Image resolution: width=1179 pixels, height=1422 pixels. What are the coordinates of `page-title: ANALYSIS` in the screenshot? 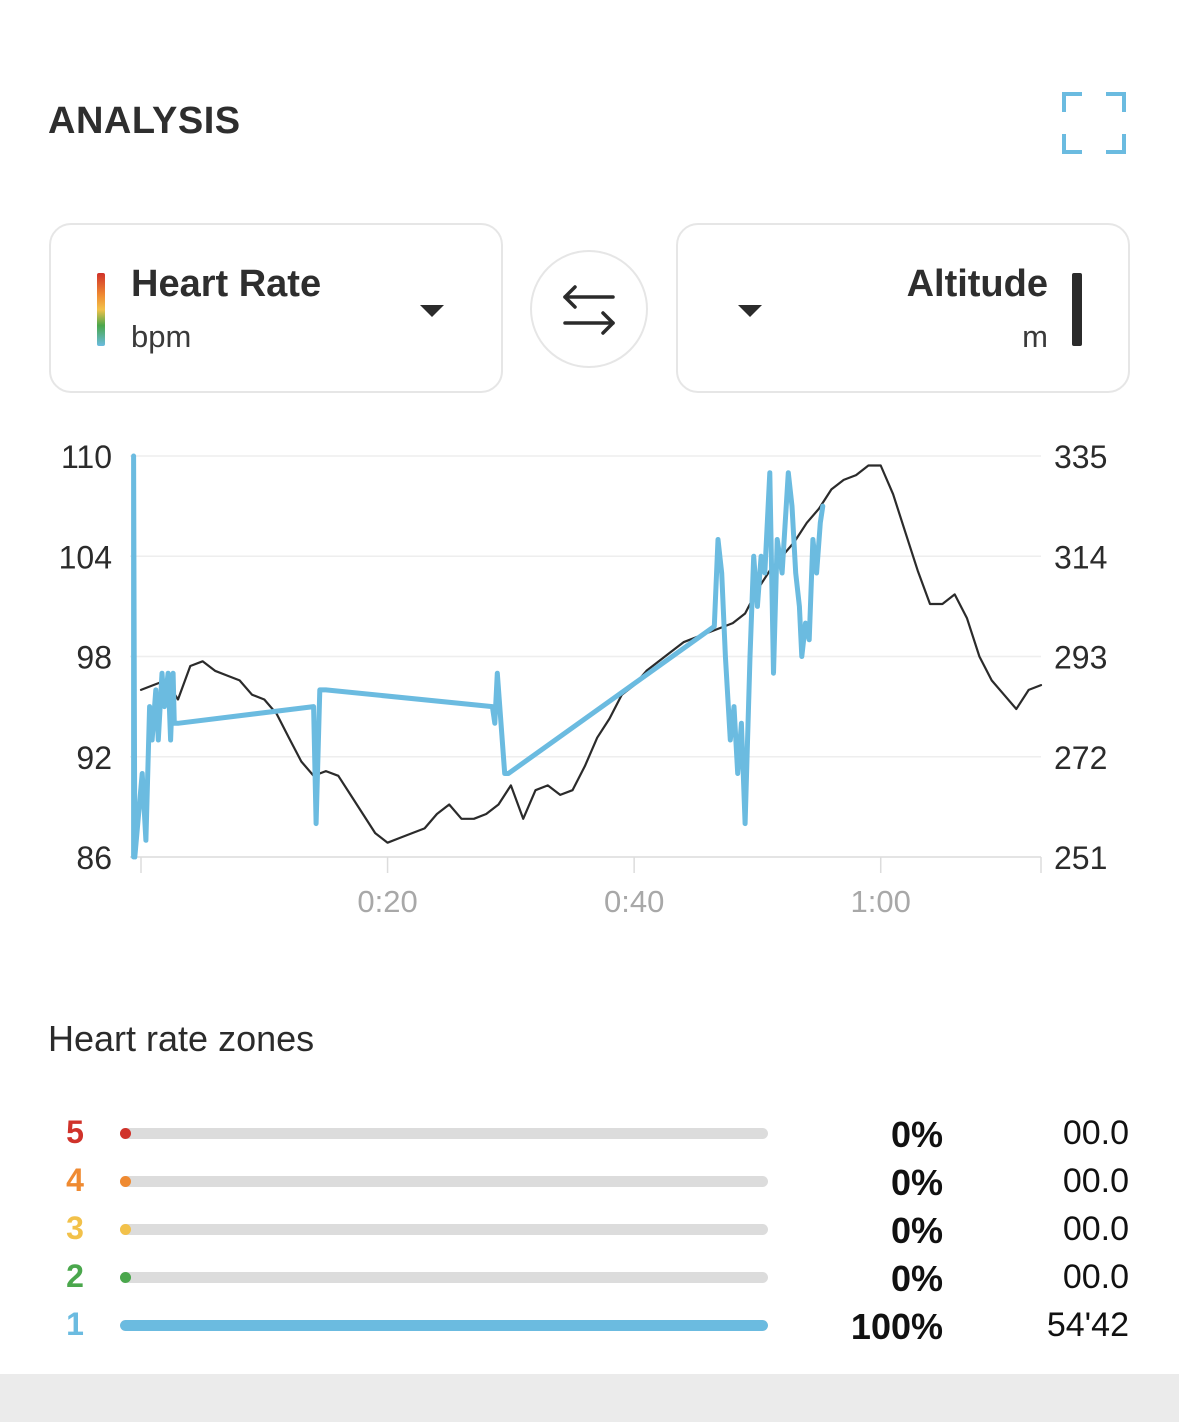 It's located at (144, 121).